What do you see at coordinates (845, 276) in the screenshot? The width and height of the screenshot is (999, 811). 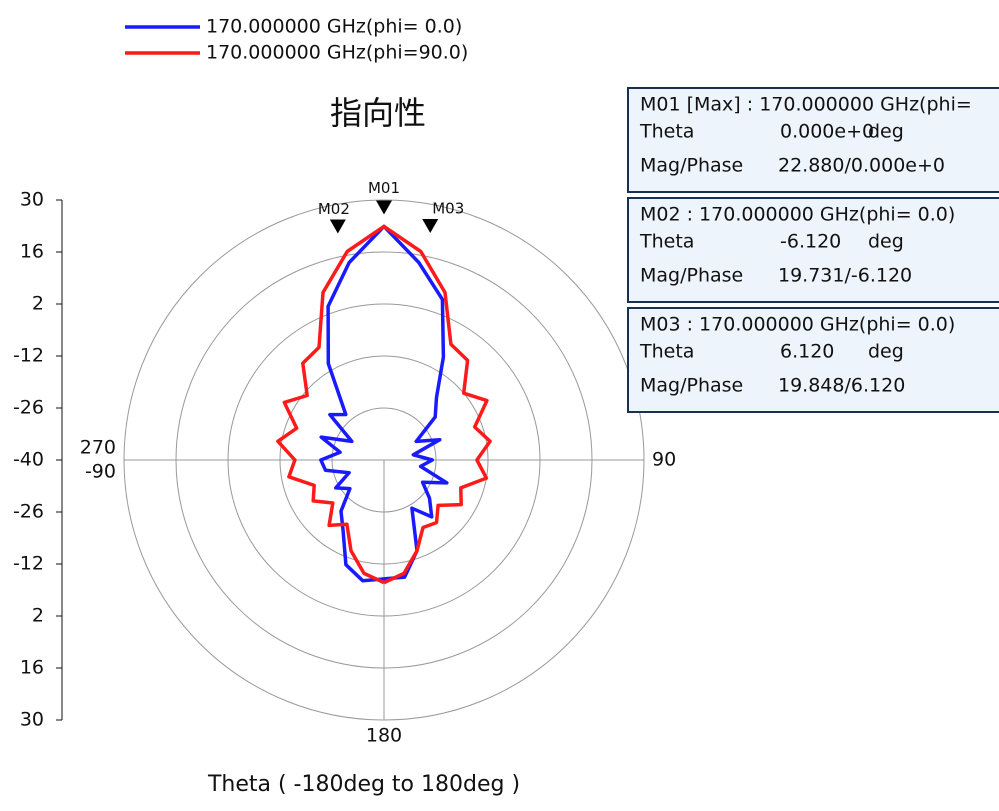 I see `info-magphase-value: 19.731/-6.120` at bounding box center [845, 276].